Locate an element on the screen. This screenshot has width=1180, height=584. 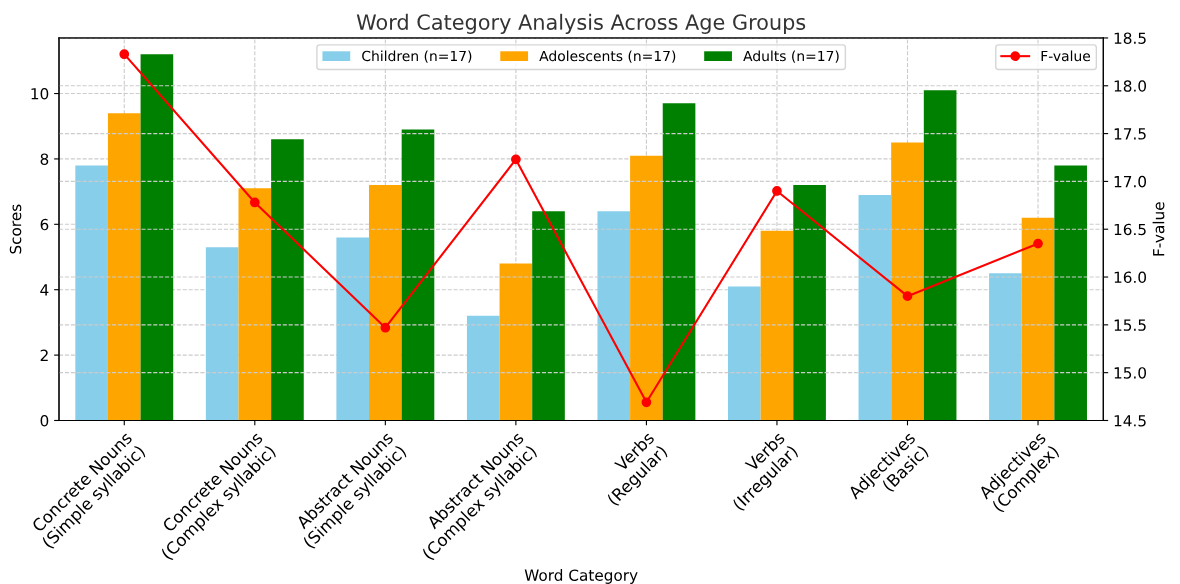
y2-tick-label: 18.0 is located at coordinates (1130, 86).